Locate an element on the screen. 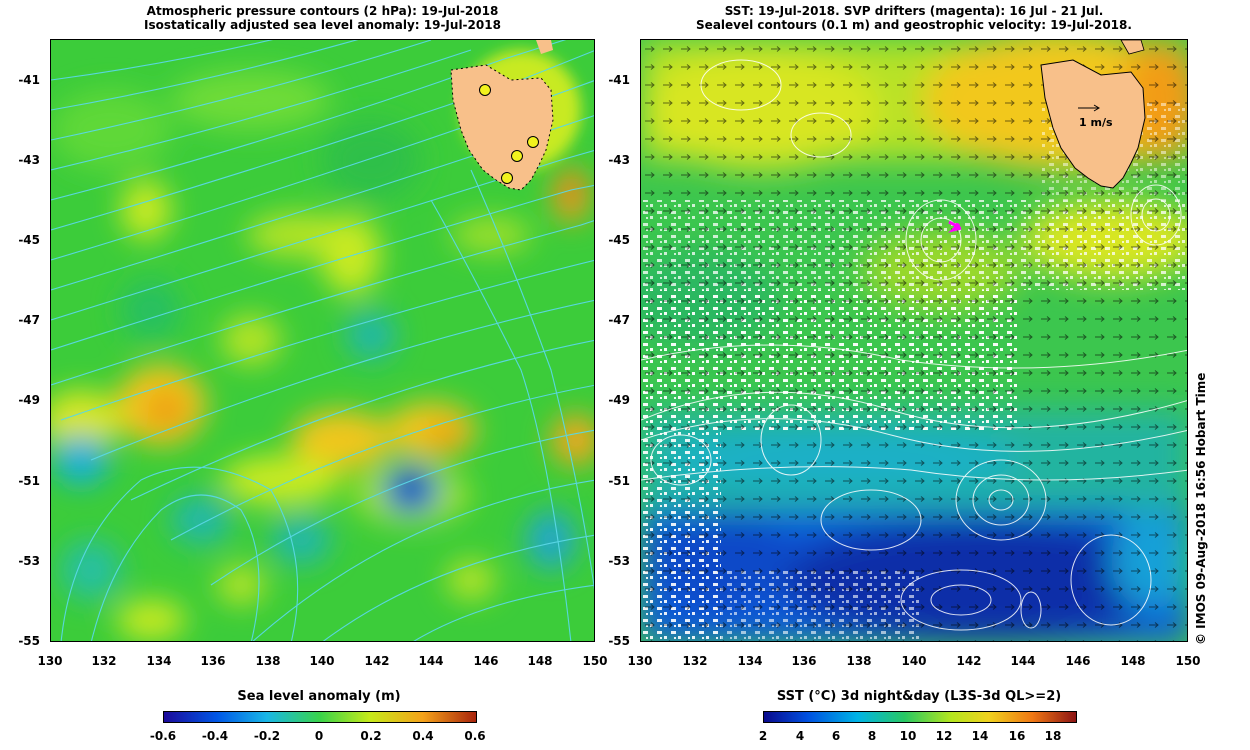 Image resolution: width=1250 pixels, height=750 pixels. colorbar-tick-label: -0.6 is located at coordinates (163, 736).